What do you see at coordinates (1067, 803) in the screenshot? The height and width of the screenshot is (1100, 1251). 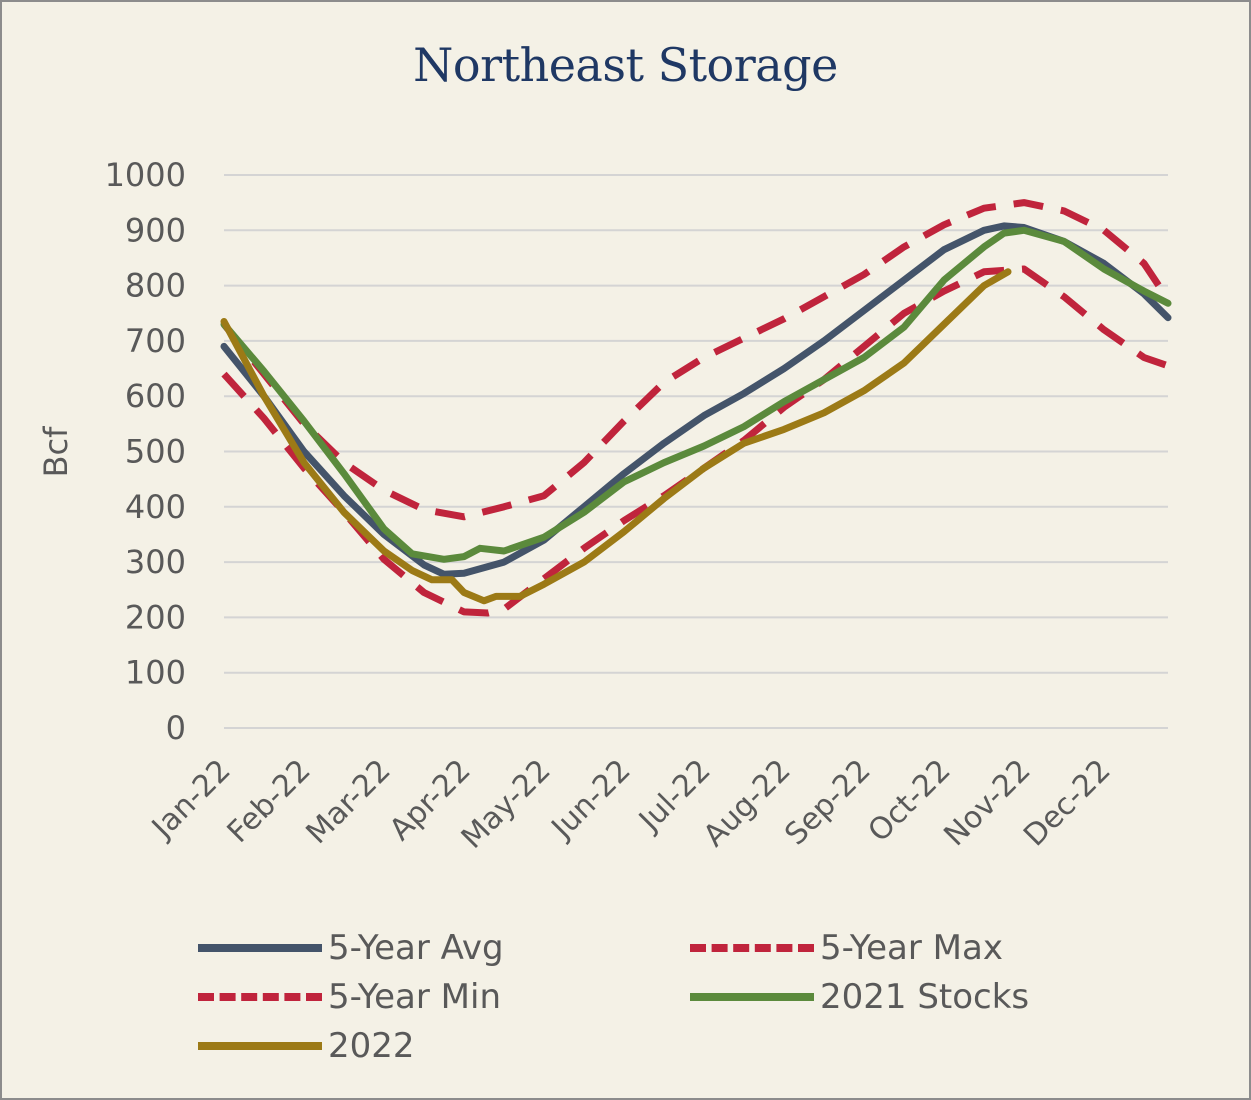 I see `x-tick-label: Dec-22` at bounding box center [1067, 803].